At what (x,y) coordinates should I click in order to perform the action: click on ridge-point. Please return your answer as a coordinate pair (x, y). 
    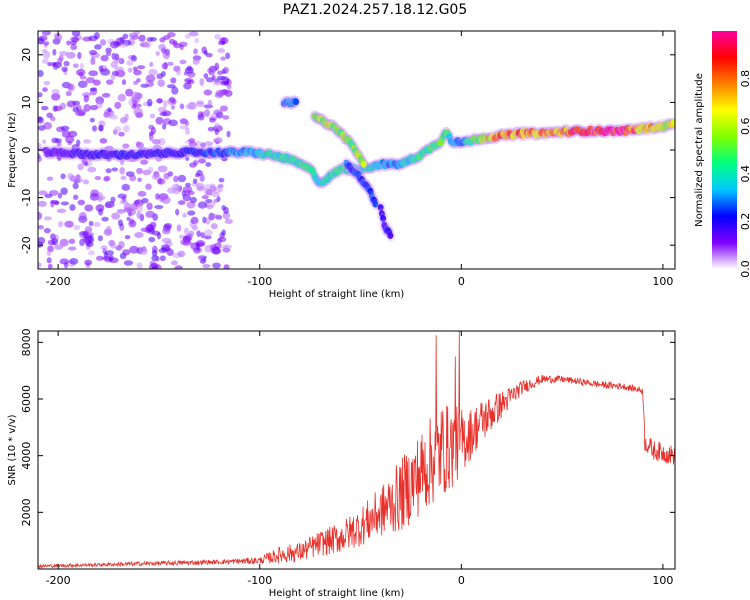
    Looking at the image, I should click on (672, 123).